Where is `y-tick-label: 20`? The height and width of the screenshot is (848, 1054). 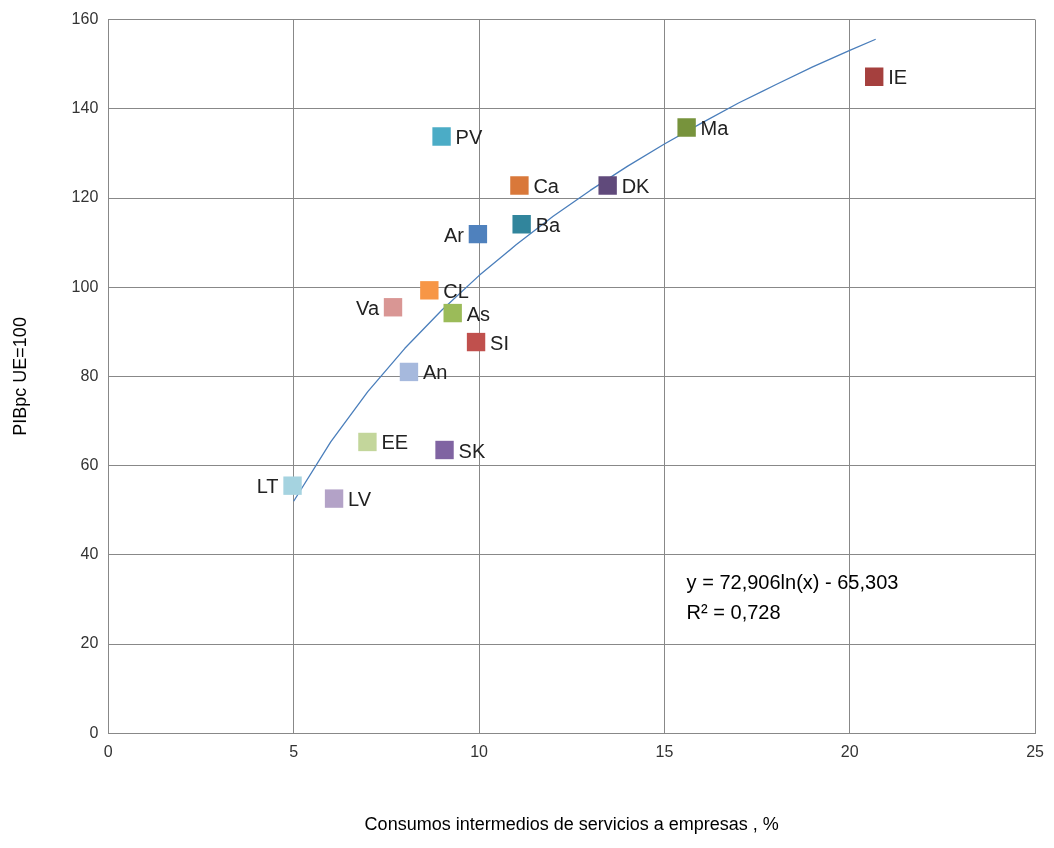
y-tick-label: 20 is located at coordinates (89, 643).